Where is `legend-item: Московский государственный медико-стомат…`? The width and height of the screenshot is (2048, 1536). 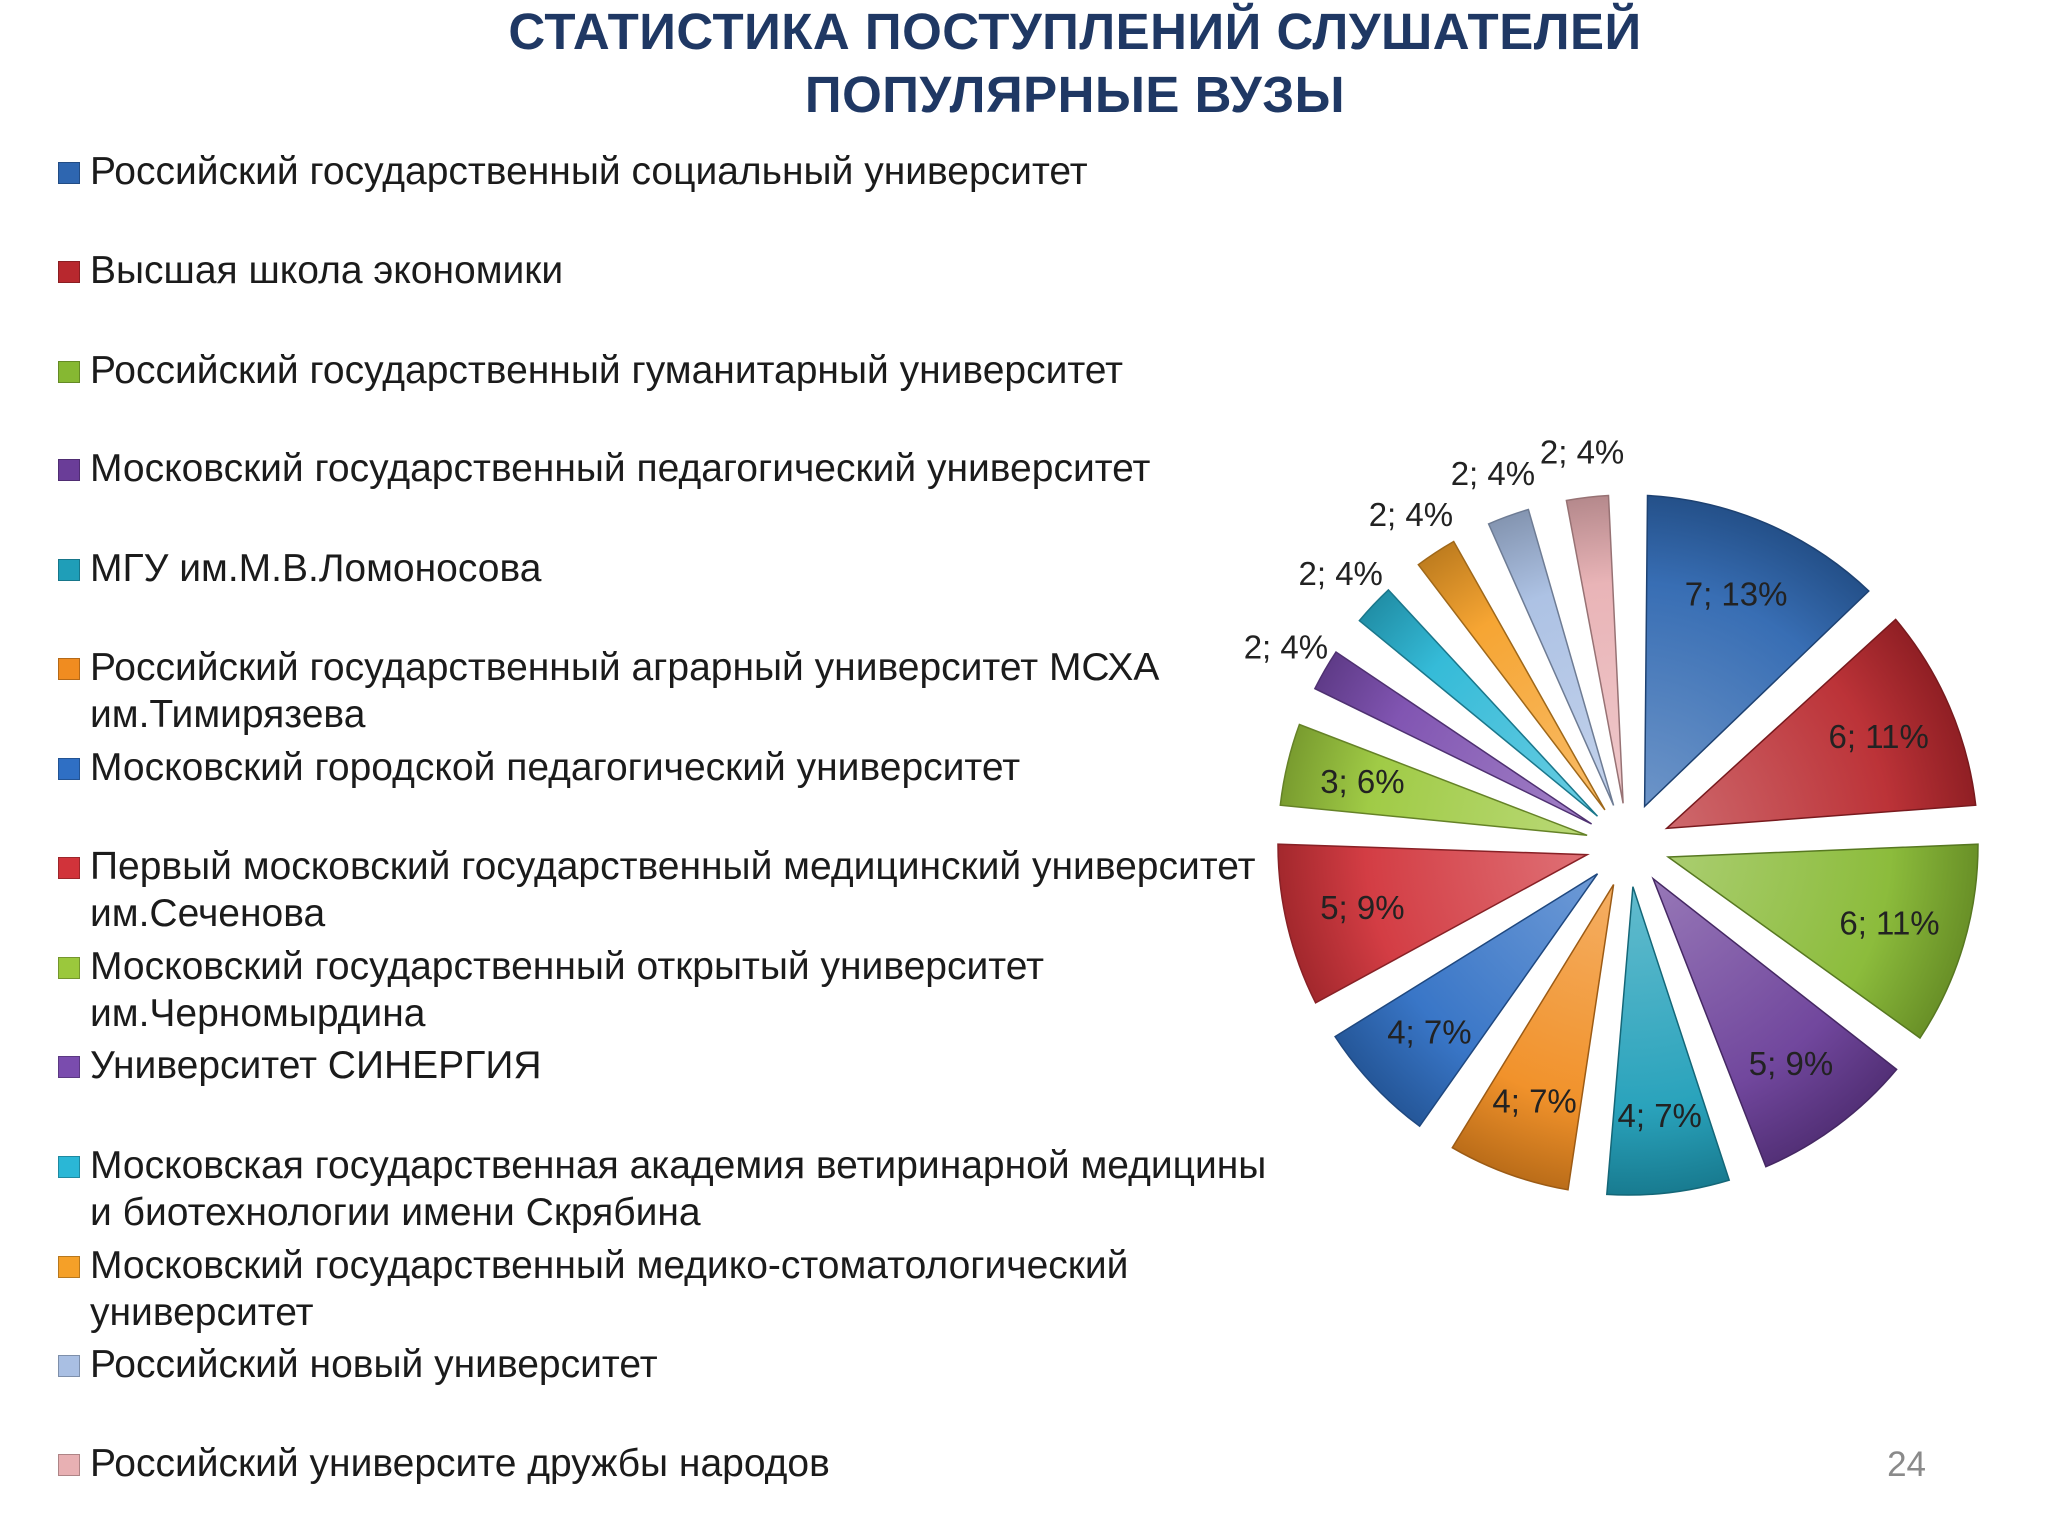 legend-item: Московский государственный медико-стомат… is located at coordinates (593, 1289).